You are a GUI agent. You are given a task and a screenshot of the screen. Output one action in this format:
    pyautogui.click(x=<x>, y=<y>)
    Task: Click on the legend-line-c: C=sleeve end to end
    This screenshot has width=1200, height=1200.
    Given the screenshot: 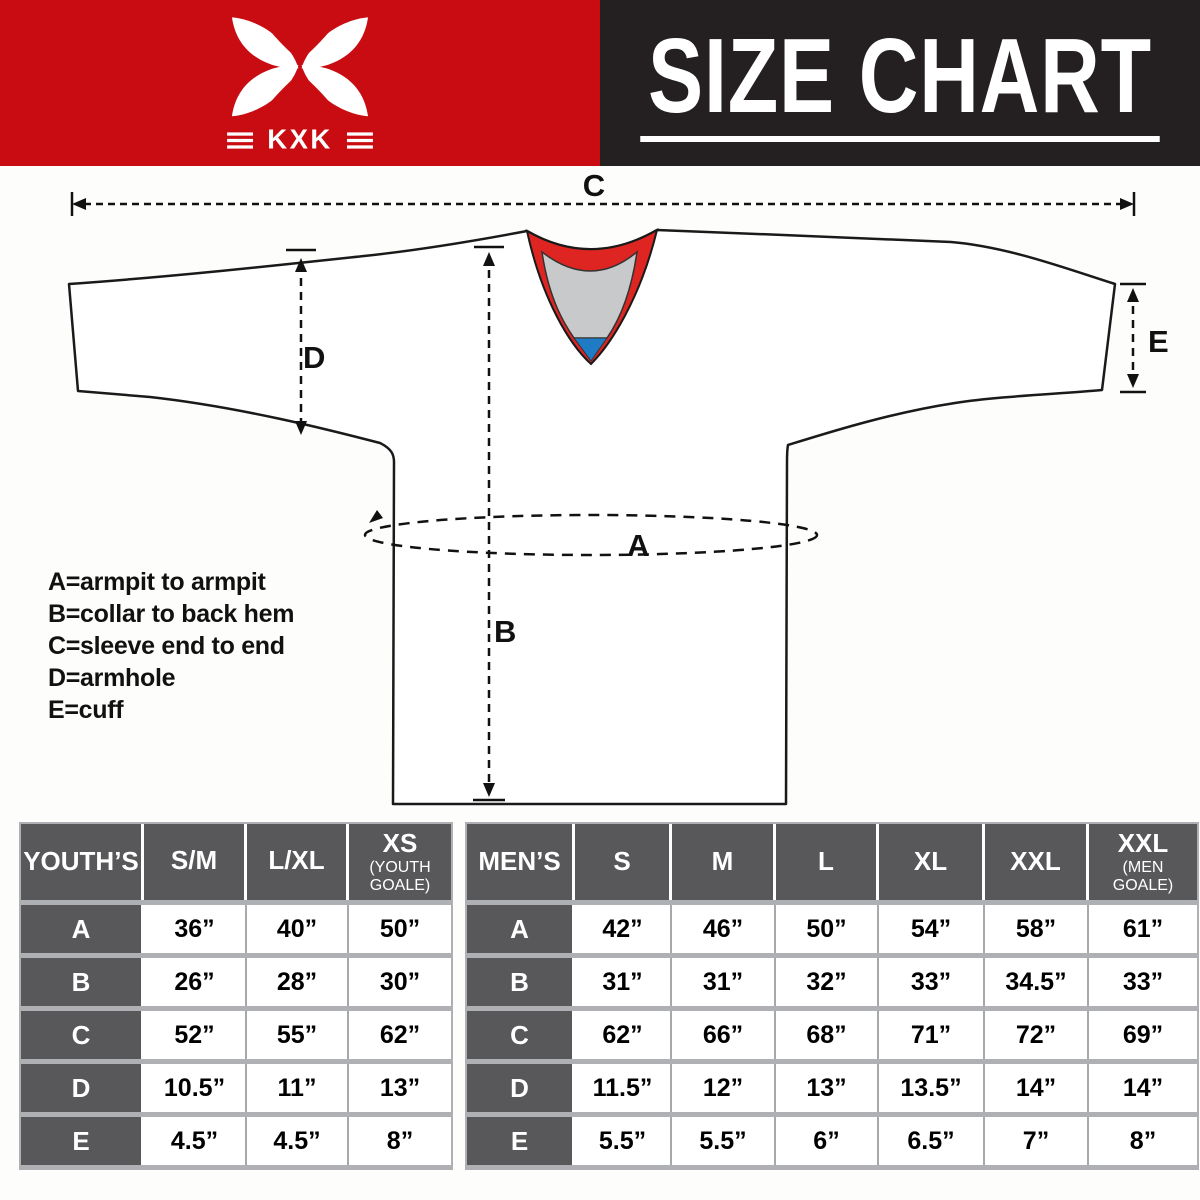 What is the action you would take?
    pyautogui.click(x=166, y=646)
    